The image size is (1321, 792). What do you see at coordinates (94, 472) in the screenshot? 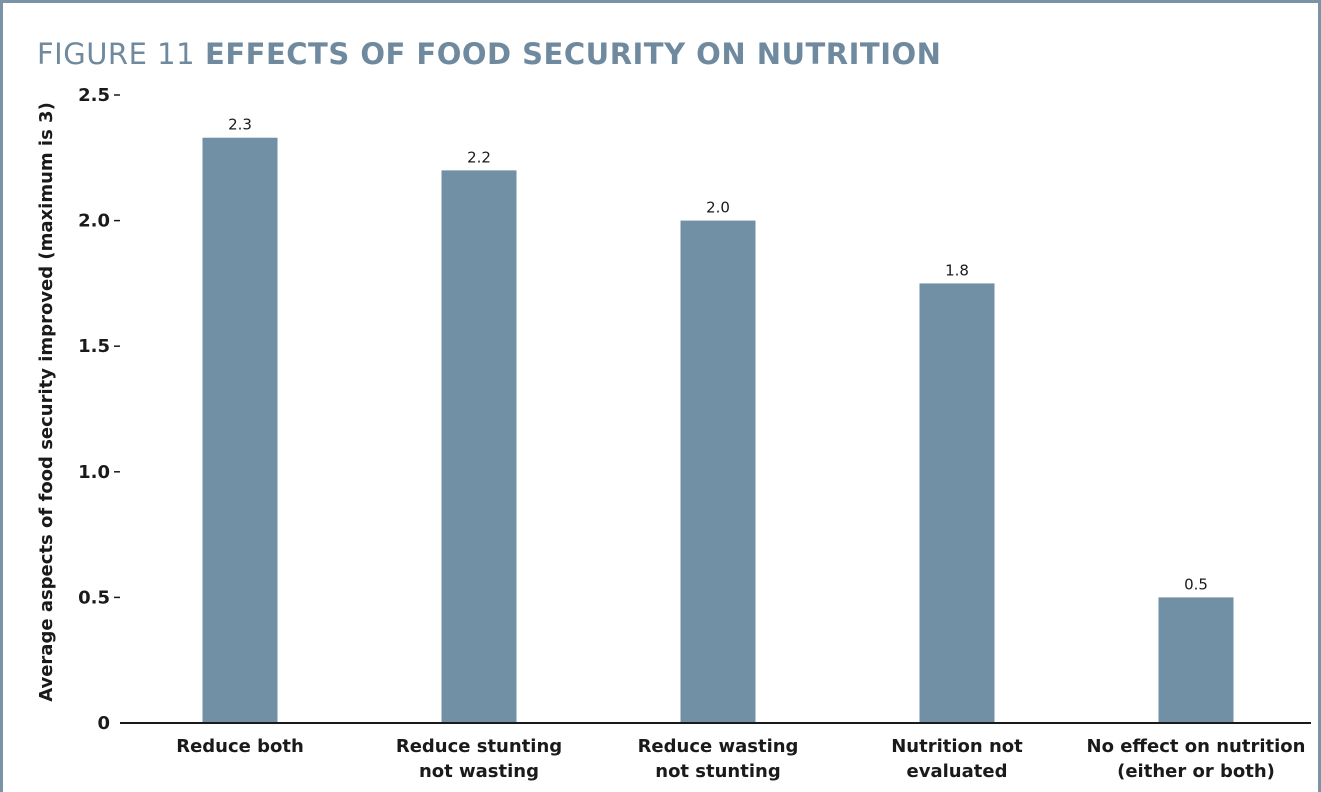
I see `y-tick-label: 1.0` at bounding box center [94, 472].